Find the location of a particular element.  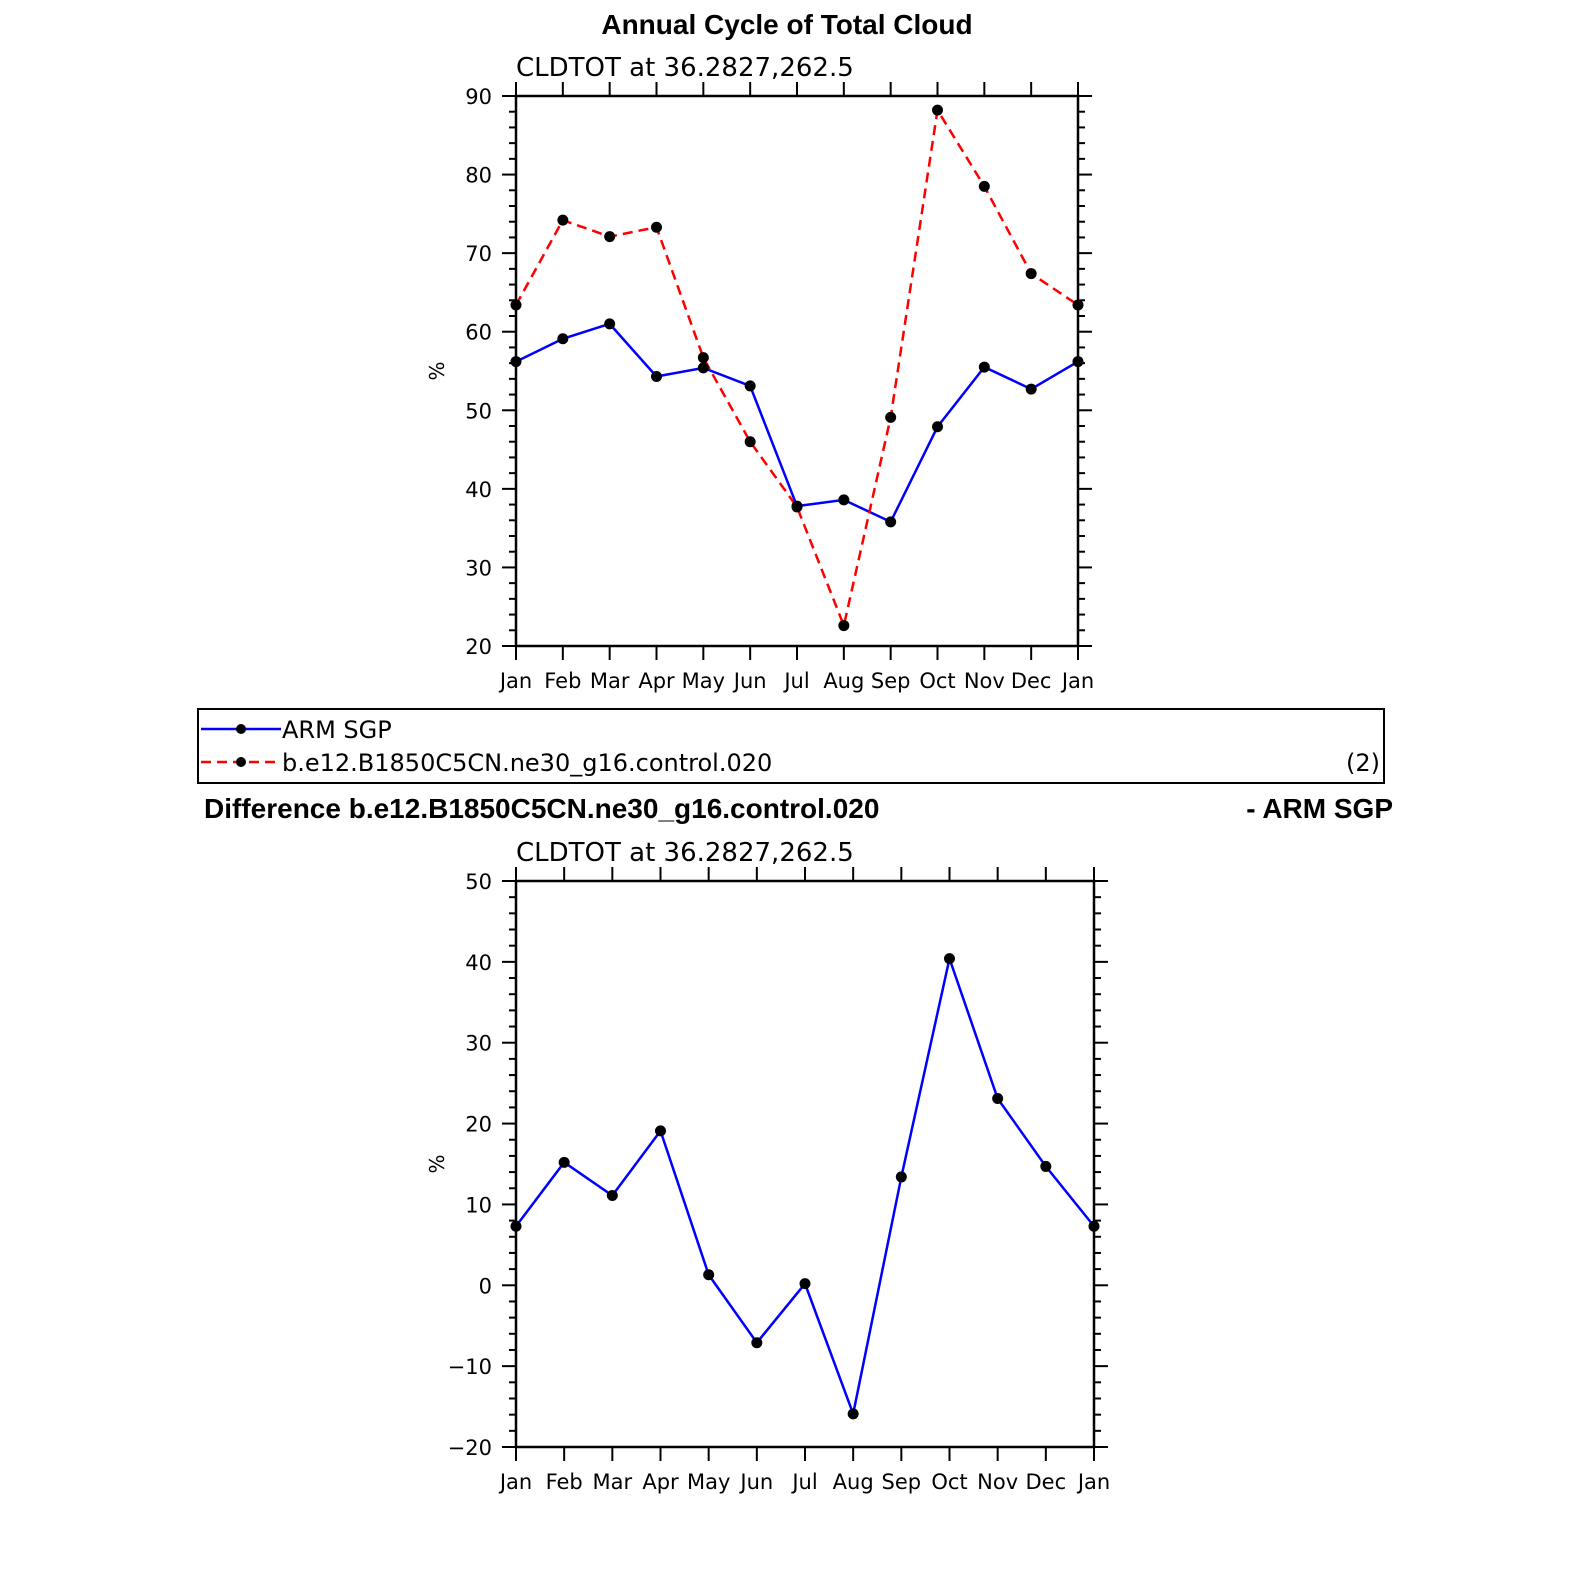

y-tick-label: 0 is located at coordinates (485, 1286).